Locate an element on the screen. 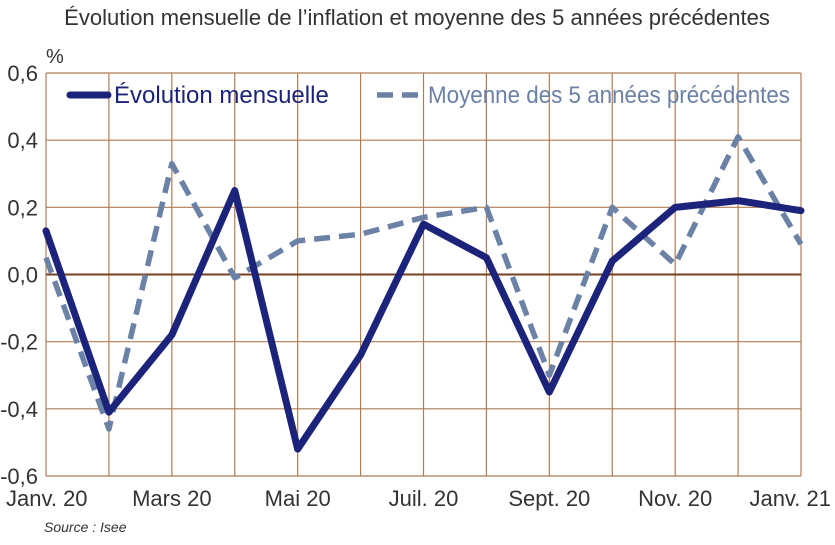  y-tick-label-0: 0,6 is located at coordinates (22, 73).